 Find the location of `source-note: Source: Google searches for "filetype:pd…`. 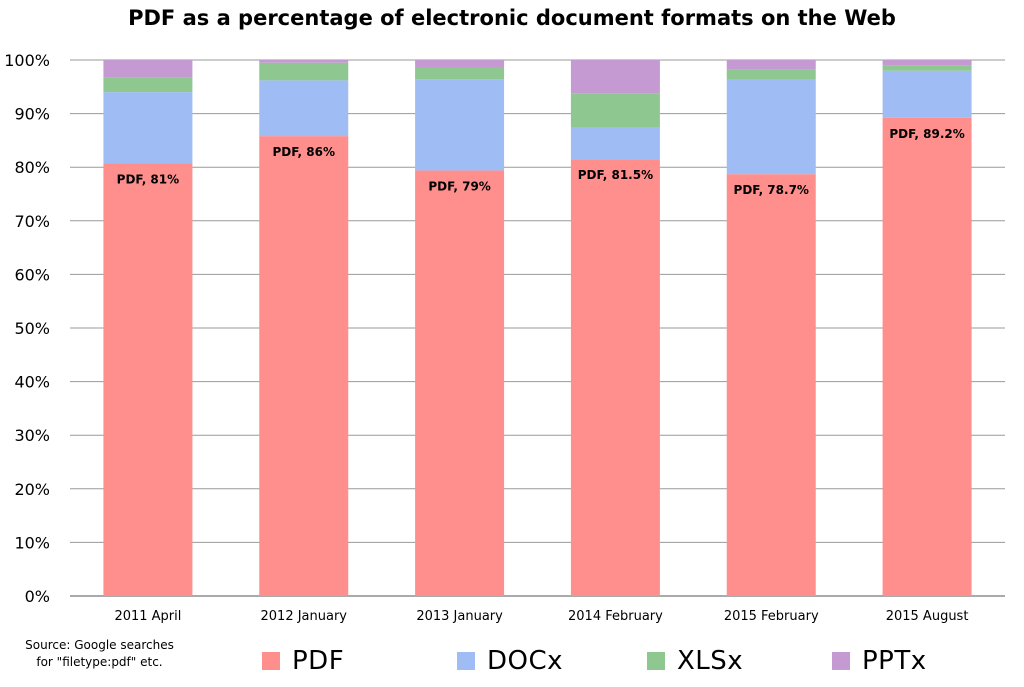

source-note: Source: Google searches for "filetype:pd… is located at coordinates (99, 654).